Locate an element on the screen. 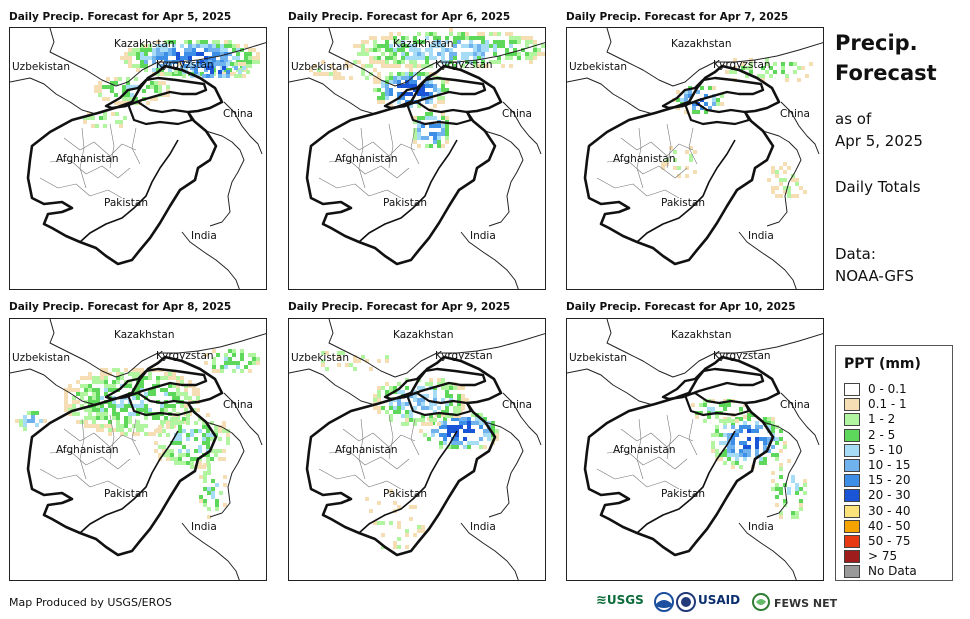 The width and height of the screenshot is (970, 619). panel-title-5: Daily Precip. Forecast for Apr 9, 2025 is located at coordinates (399, 307).